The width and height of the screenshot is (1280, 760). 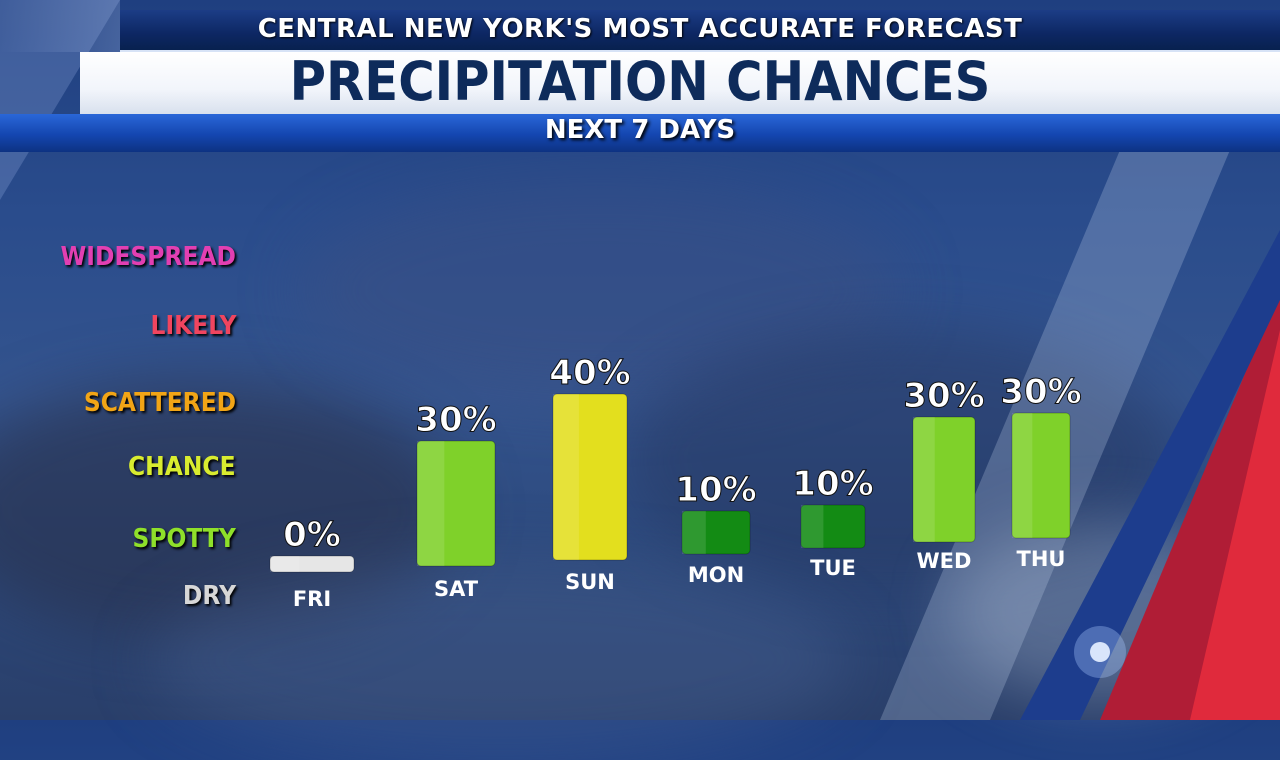 I want to click on category-label-sat: SAT, so click(x=456, y=589).